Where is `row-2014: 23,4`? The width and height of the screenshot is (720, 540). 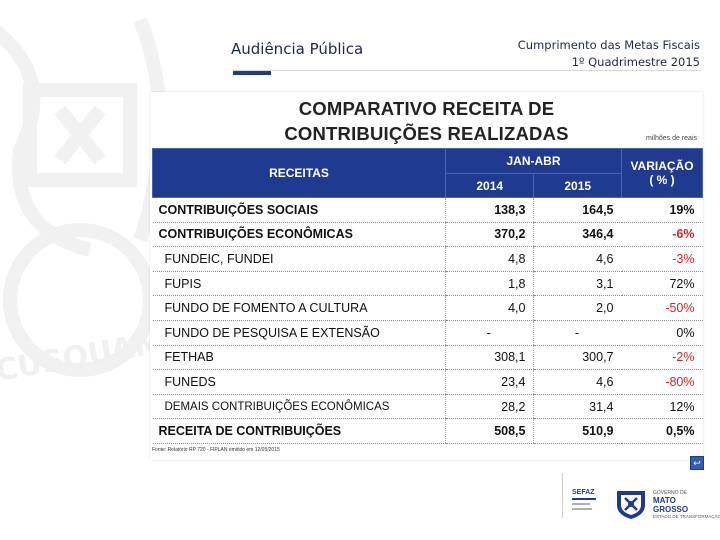 row-2014: 23,4 is located at coordinates (489, 382).